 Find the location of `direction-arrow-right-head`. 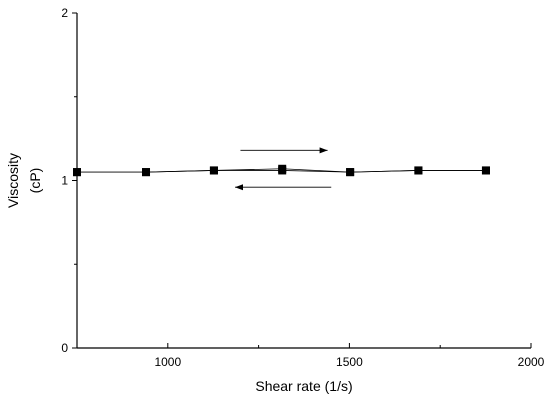

direction-arrow-right-head is located at coordinates (323, 150).